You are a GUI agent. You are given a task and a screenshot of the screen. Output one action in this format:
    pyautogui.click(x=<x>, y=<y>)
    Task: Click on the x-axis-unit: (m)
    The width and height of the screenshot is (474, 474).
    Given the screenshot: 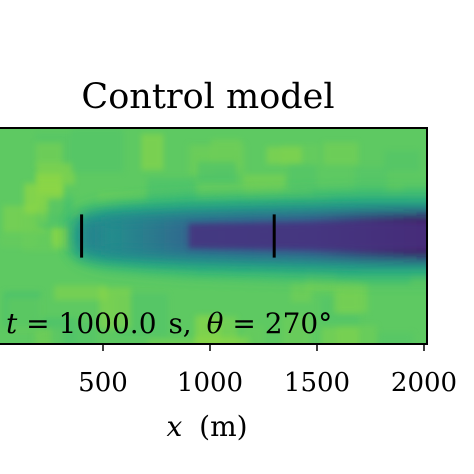 What is the action you would take?
    pyautogui.click(x=223, y=426)
    